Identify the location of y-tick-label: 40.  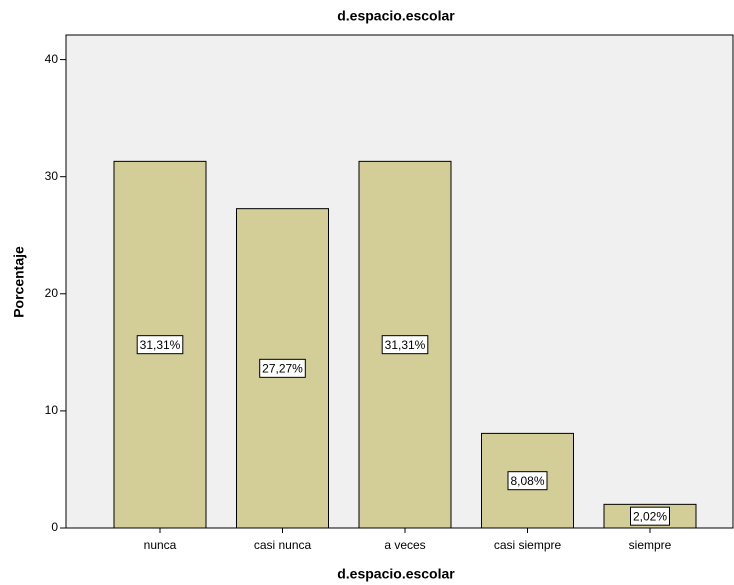
(52, 59).